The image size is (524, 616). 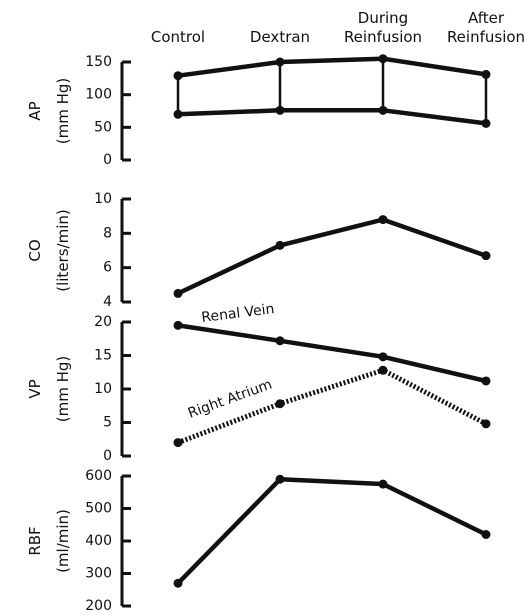 I want to click on y-tick-label: 100, so click(x=98, y=95).